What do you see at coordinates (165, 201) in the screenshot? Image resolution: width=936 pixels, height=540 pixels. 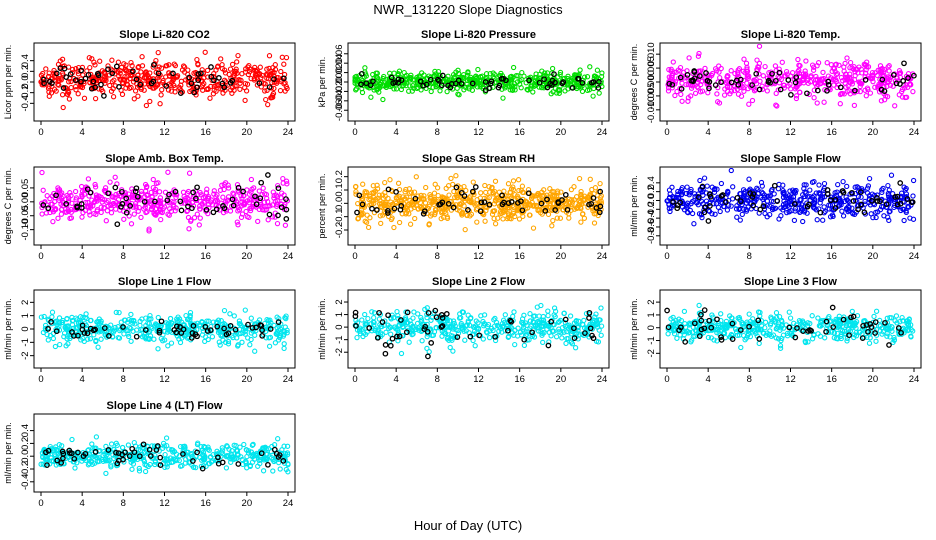 I see `points-group` at bounding box center [165, 201].